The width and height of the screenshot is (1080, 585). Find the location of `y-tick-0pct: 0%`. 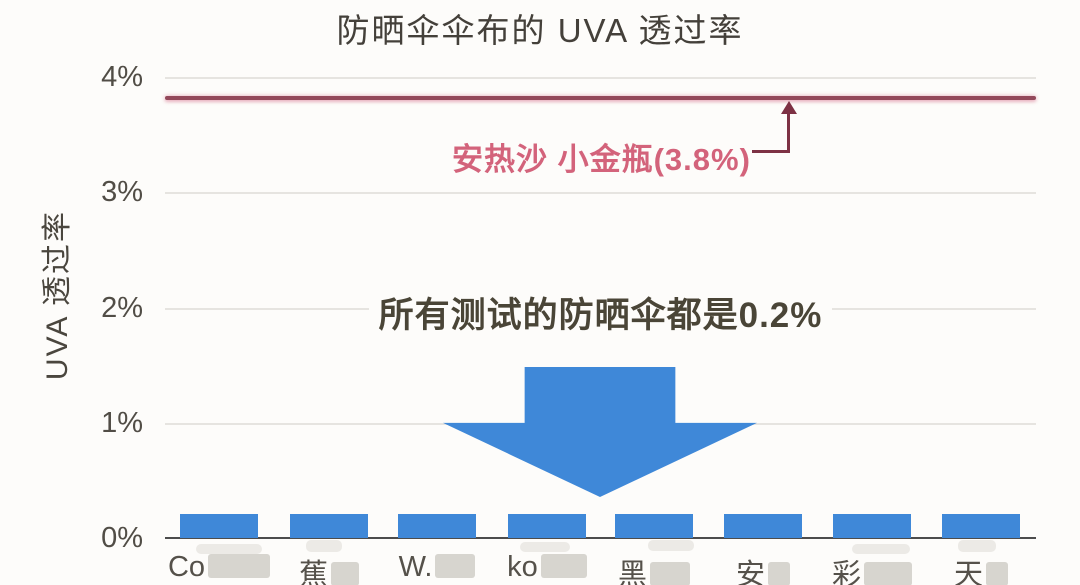

y-tick-0pct: 0% is located at coordinates (122, 538).